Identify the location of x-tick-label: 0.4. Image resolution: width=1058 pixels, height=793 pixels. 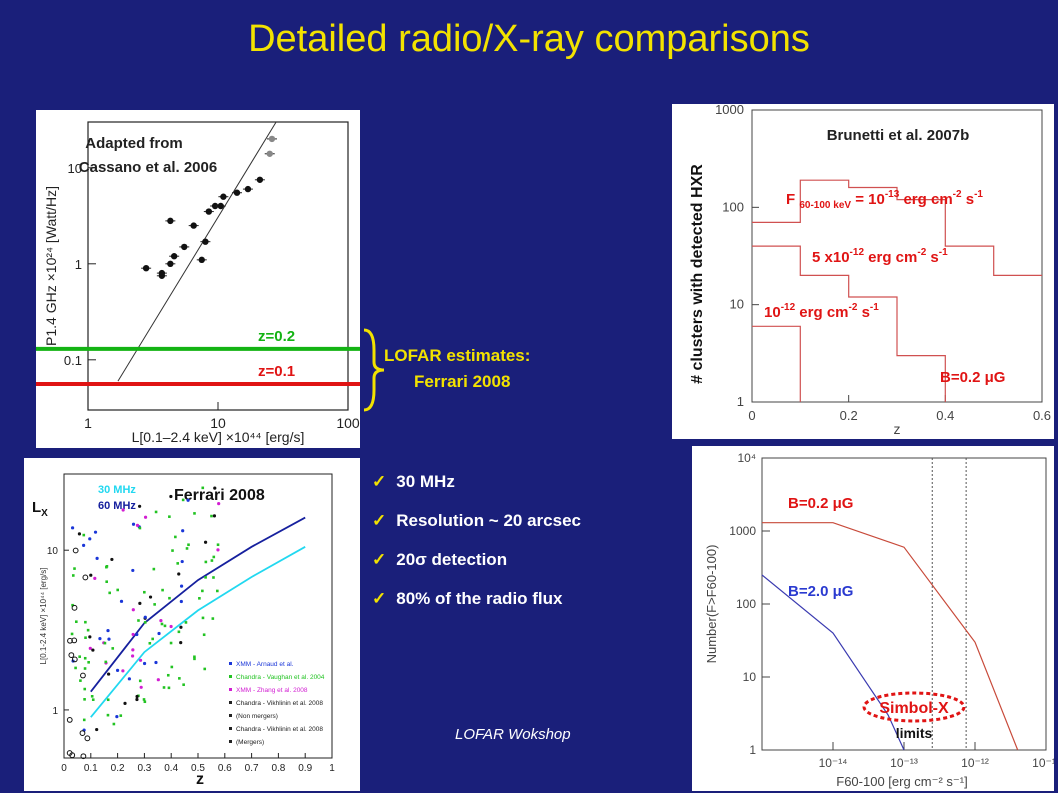
(171, 768).